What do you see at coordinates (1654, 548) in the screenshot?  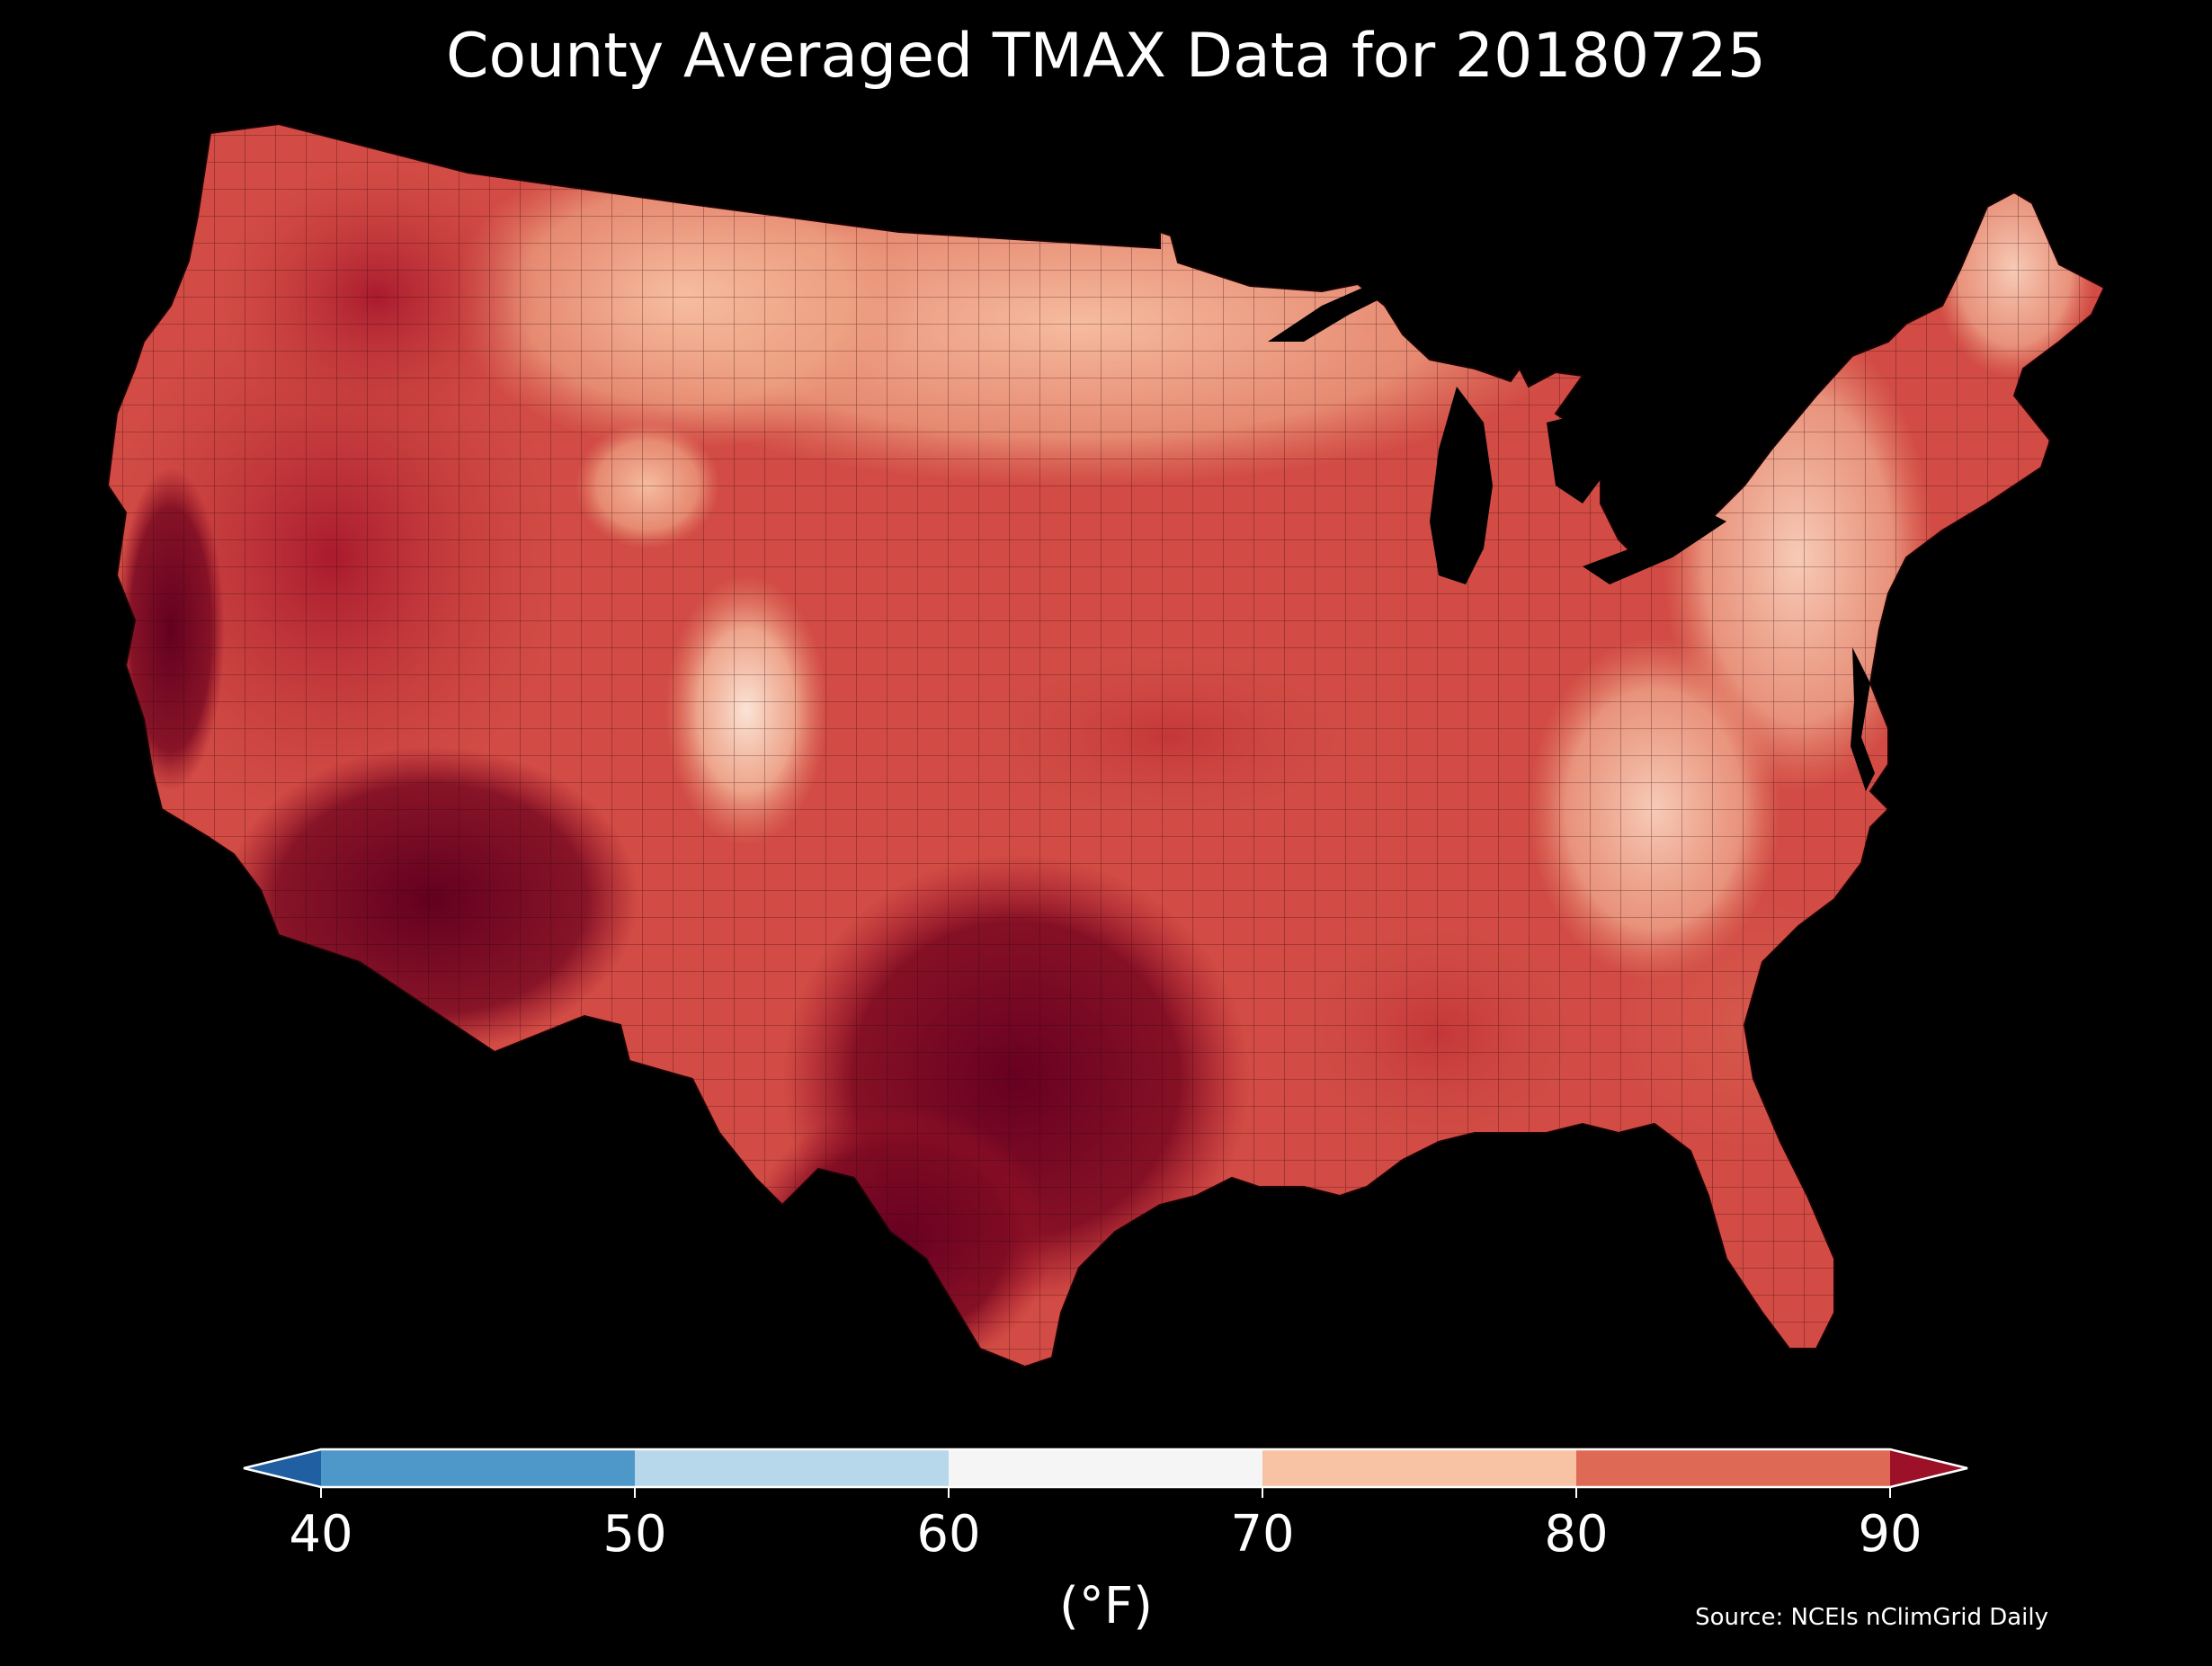 I see `lake-erie` at bounding box center [1654, 548].